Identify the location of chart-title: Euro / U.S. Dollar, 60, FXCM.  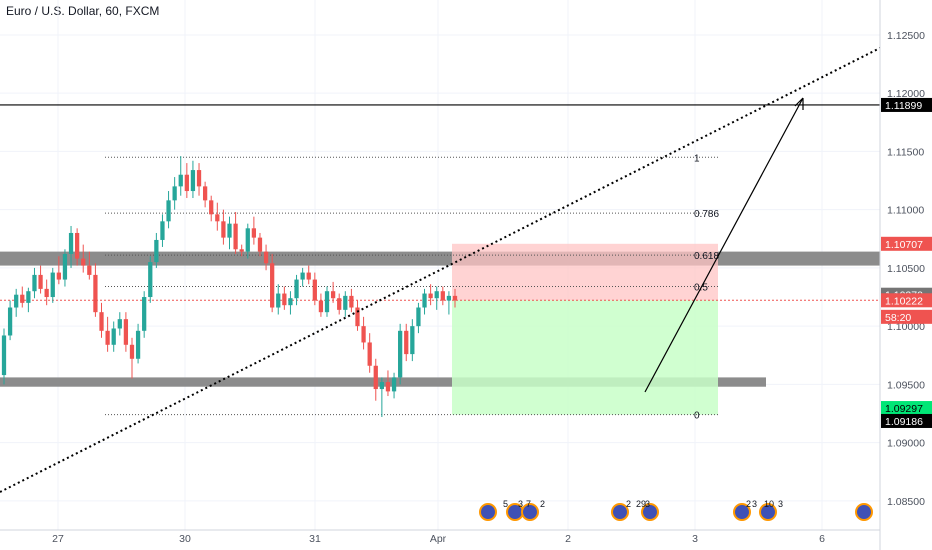
(83, 11).